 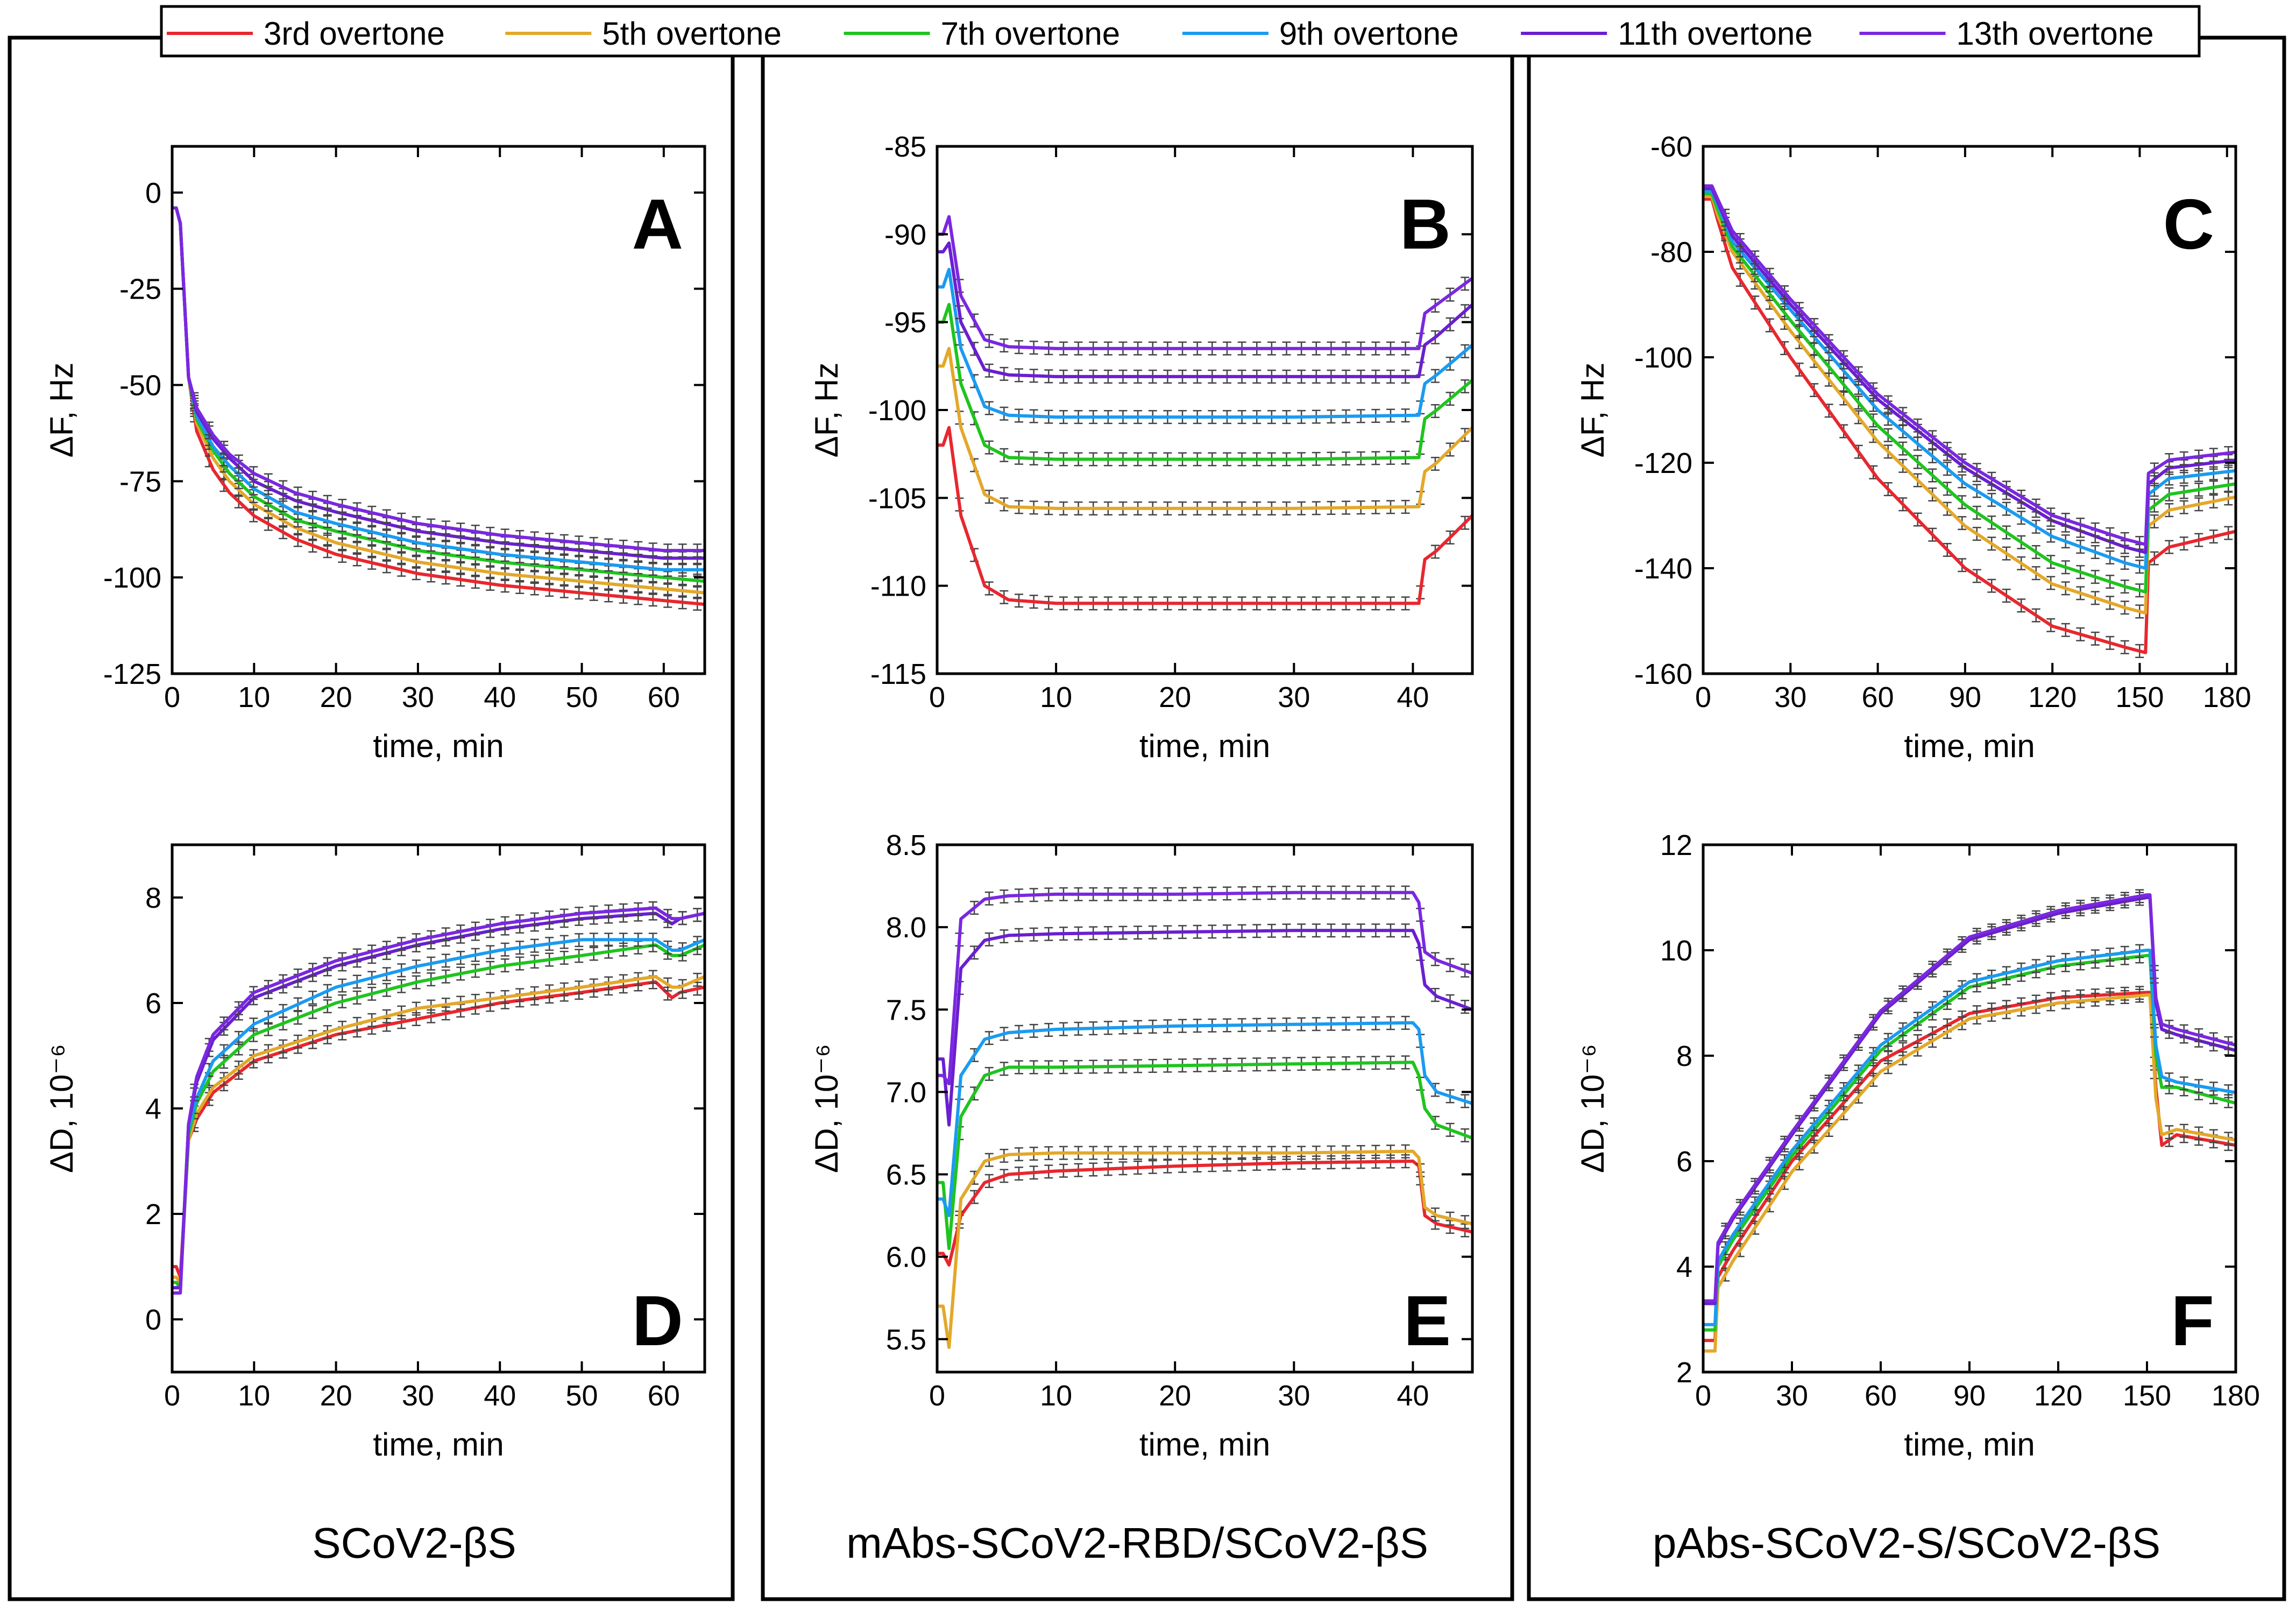 What do you see at coordinates (906, 1092) in the screenshot?
I see `y-tick-label: 7.0` at bounding box center [906, 1092].